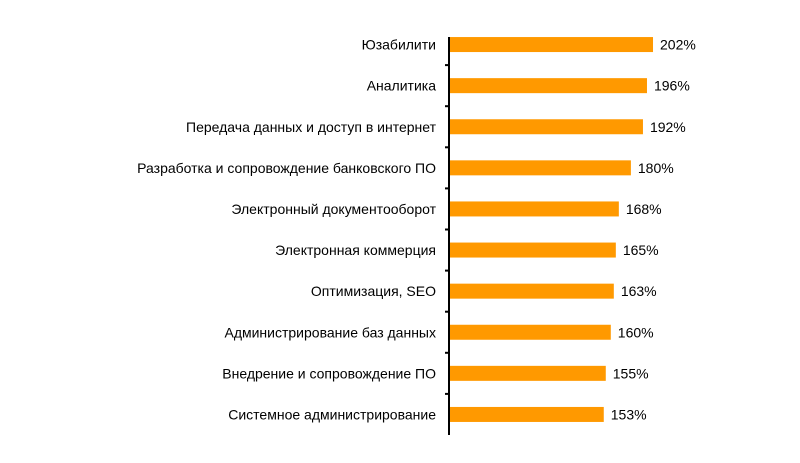 This screenshot has width=800, height=463. What do you see at coordinates (333, 209) in the screenshot?
I see `category-label: Электронный документооборот` at bounding box center [333, 209].